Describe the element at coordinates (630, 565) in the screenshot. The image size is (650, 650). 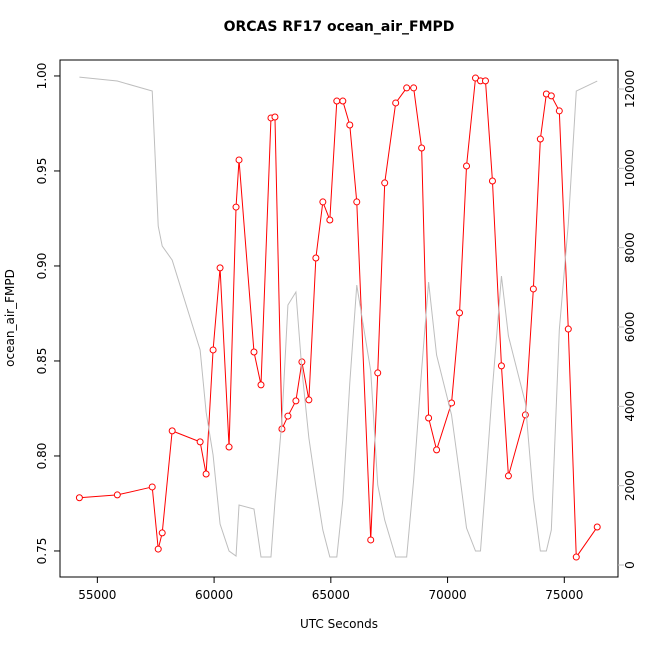
I see `y2-tick-label: 0` at that location.